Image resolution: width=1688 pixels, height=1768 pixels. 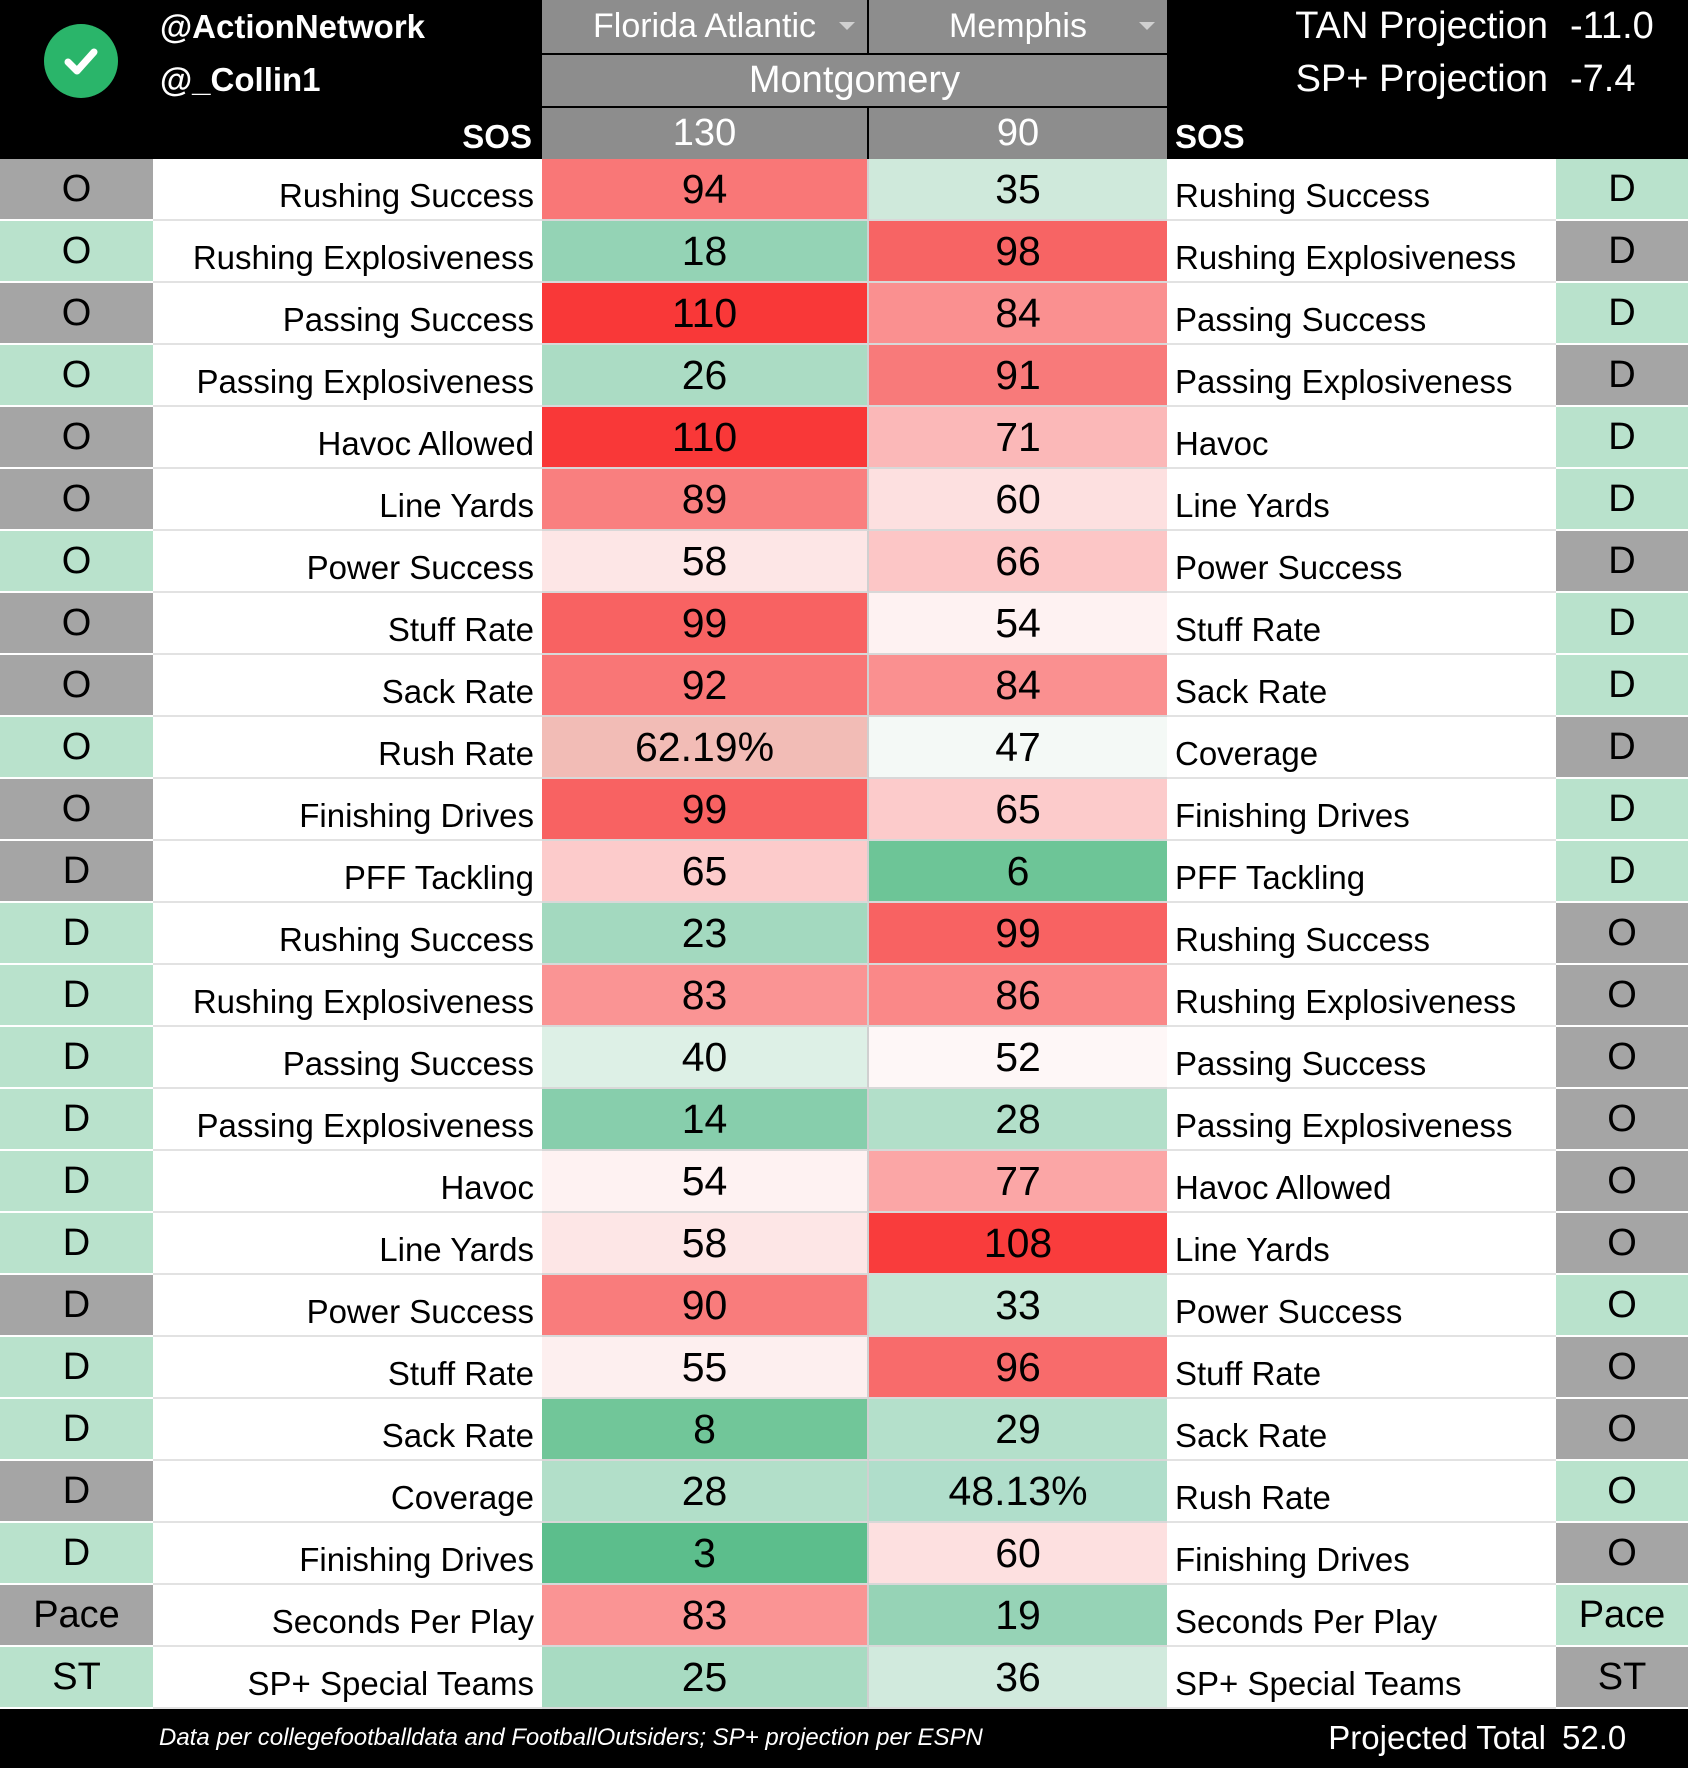 I want to click on metric-label-team-a: Havoc Allowed, so click(x=347, y=438).